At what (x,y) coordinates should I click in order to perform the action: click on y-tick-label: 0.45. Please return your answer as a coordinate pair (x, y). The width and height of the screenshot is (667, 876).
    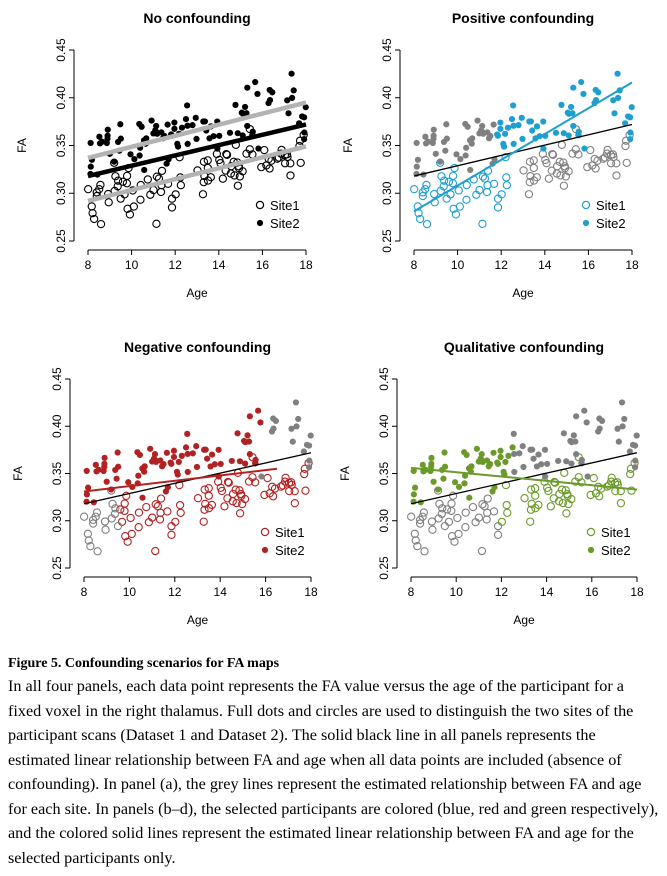
    Looking at the image, I should click on (57, 379).